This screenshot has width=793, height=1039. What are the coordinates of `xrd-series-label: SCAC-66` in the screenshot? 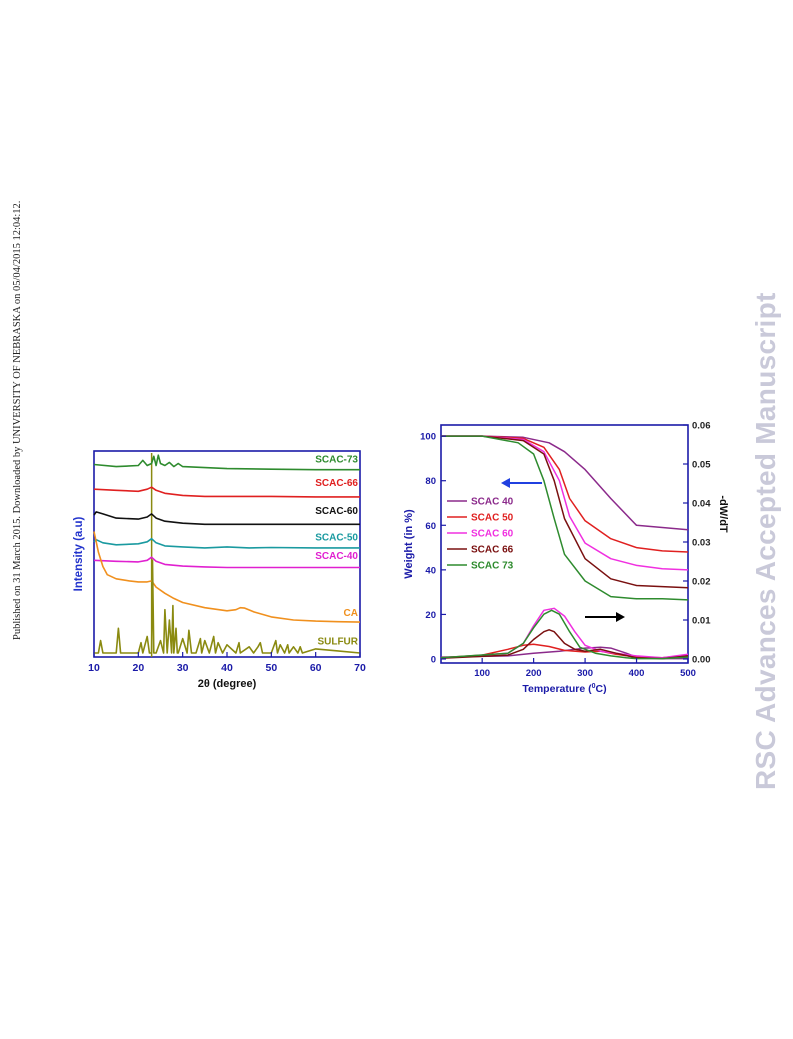 It's located at (336, 483).